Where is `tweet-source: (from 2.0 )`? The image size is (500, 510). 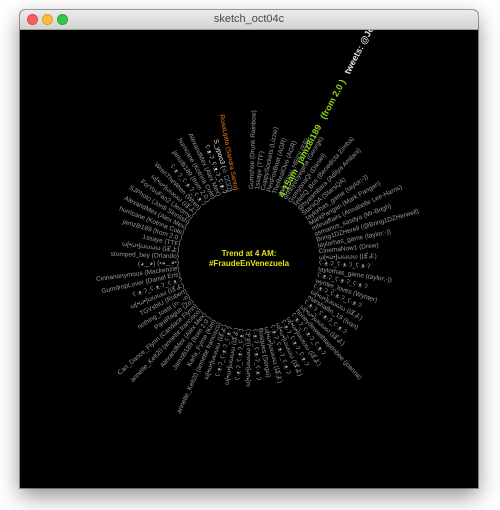
tweet-source: (from 2.0 ) is located at coordinates (333, 99).